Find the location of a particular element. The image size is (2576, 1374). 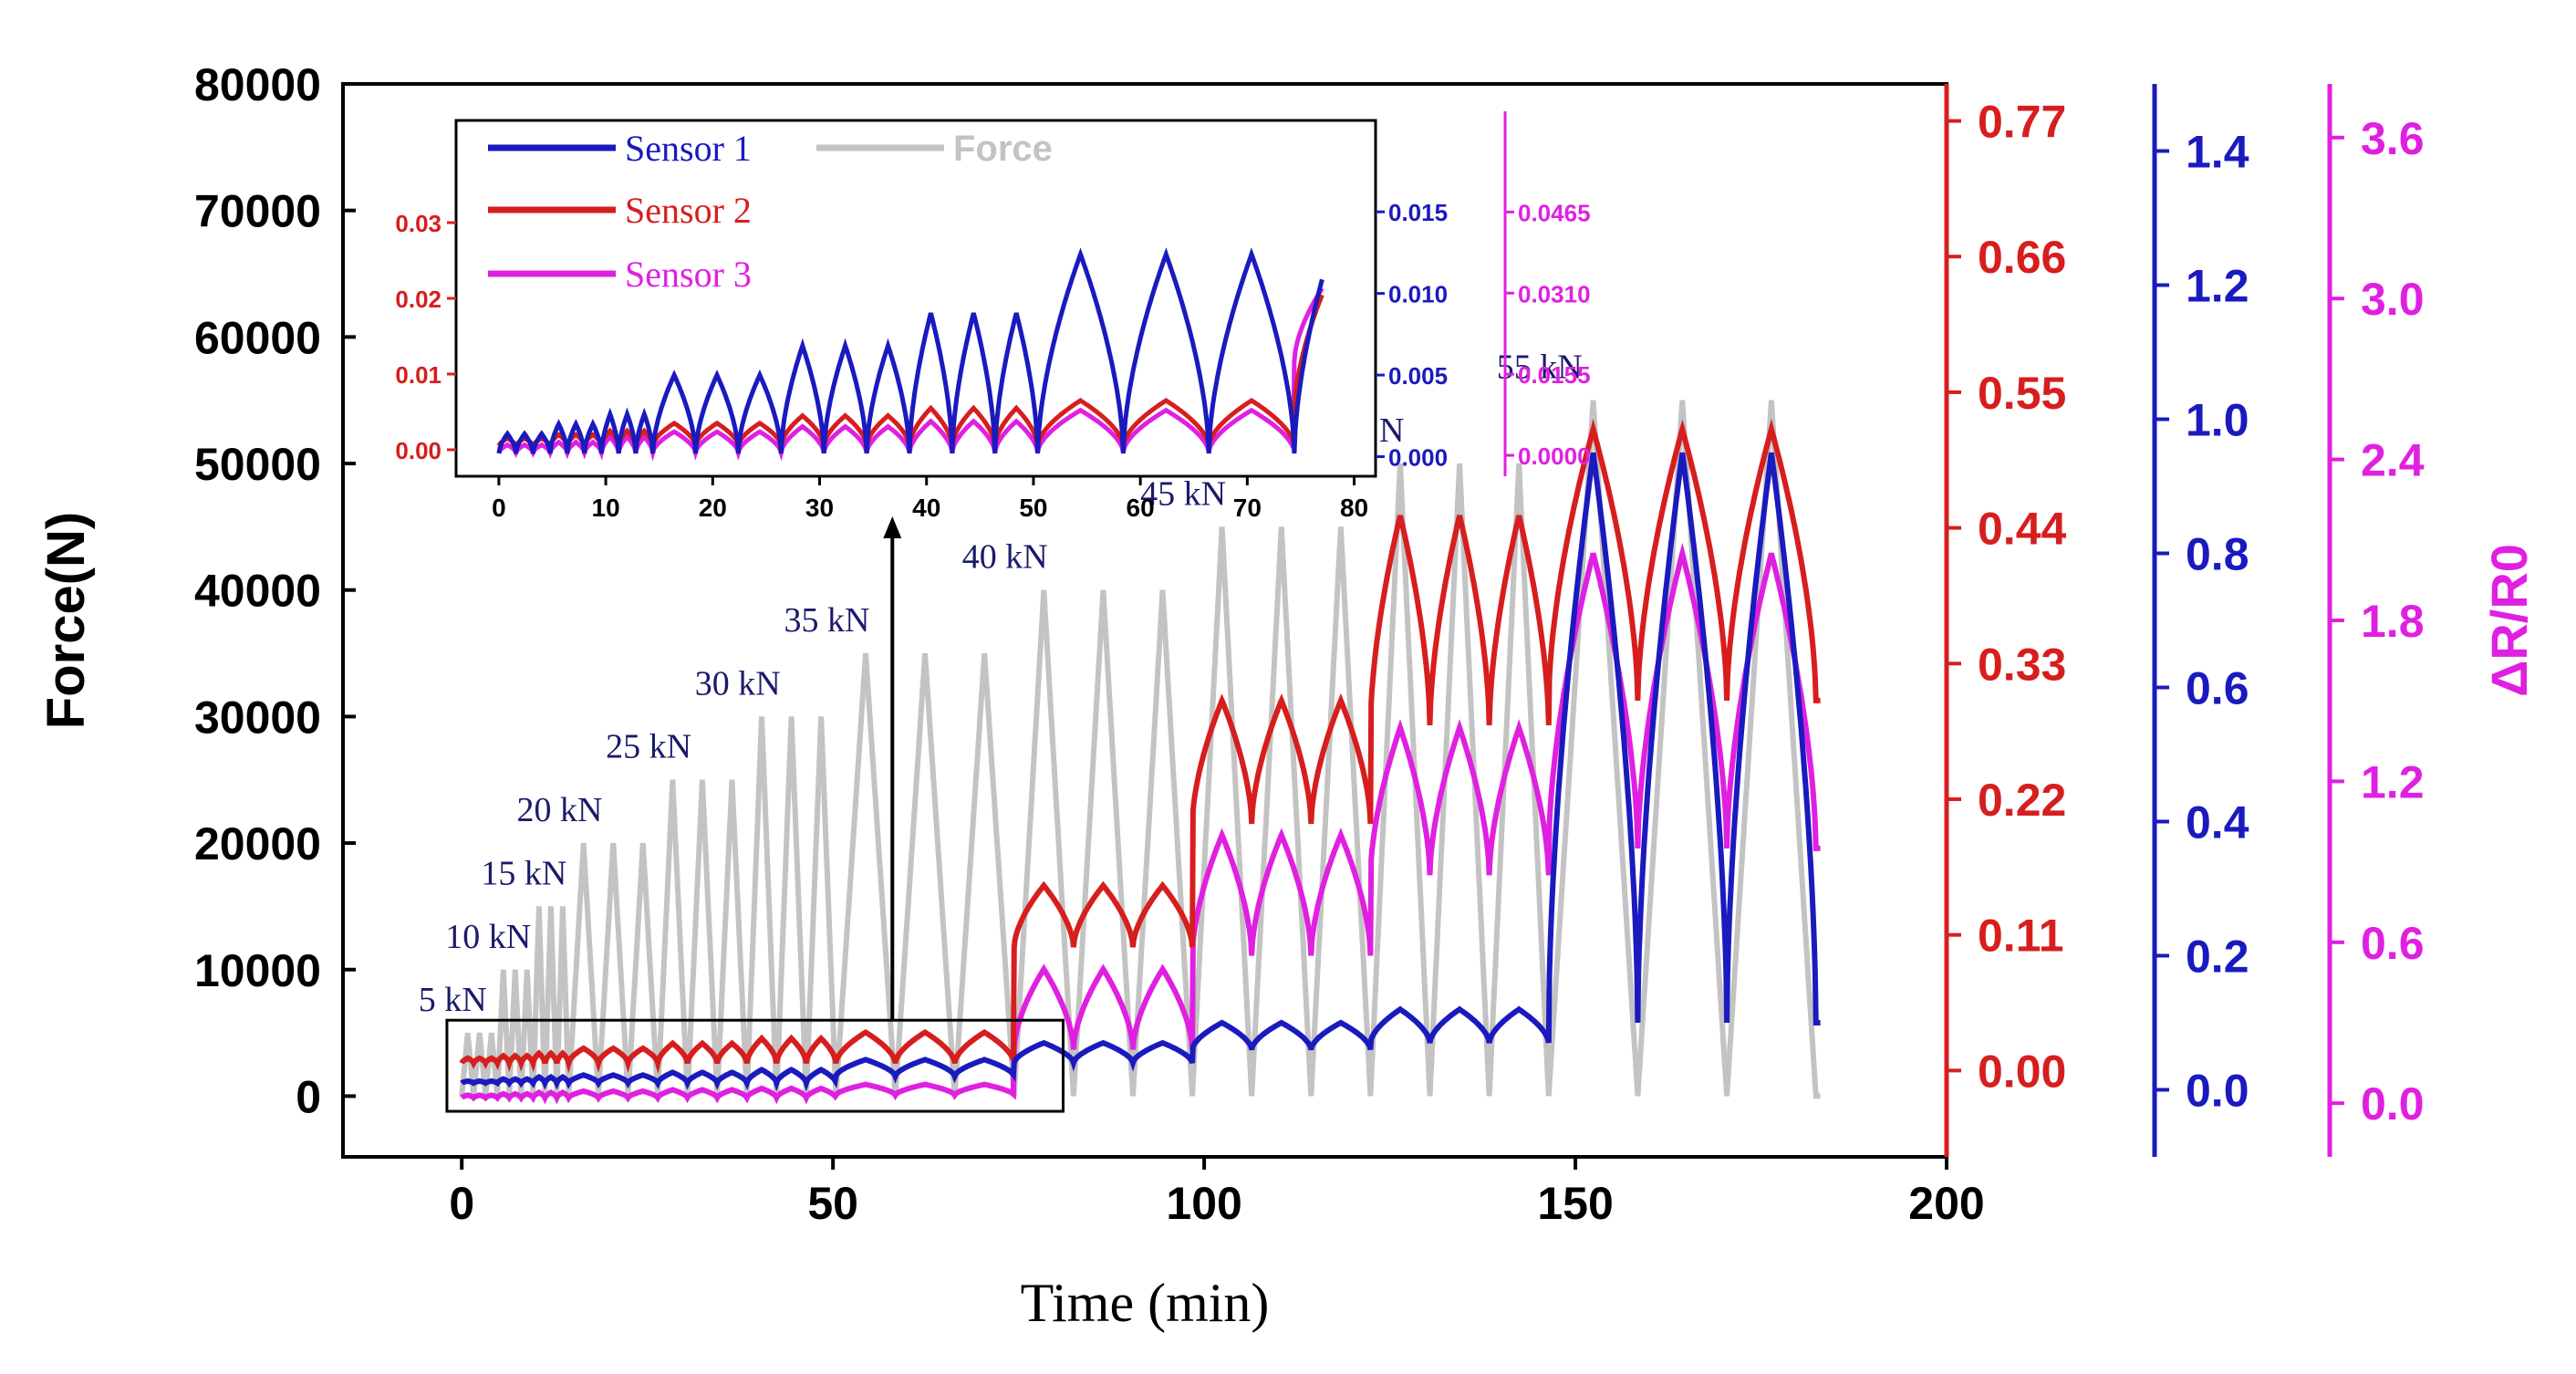

force-tick-label: 30000 is located at coordinates (257, 717).